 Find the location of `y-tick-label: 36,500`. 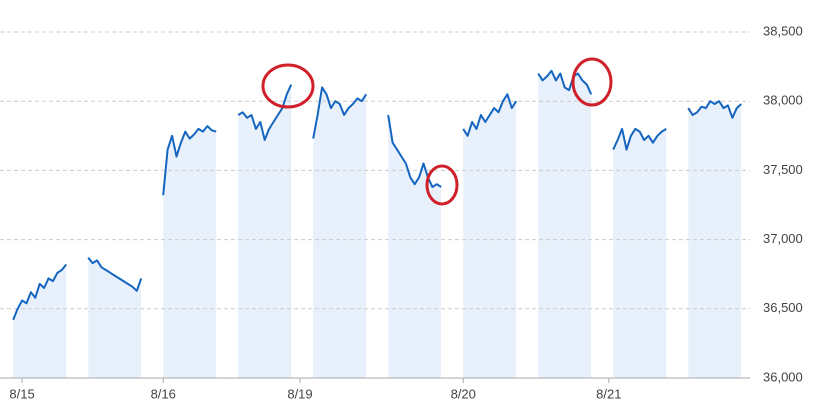

y-tick-label: 36,500 is located at coordinates (783, 307).